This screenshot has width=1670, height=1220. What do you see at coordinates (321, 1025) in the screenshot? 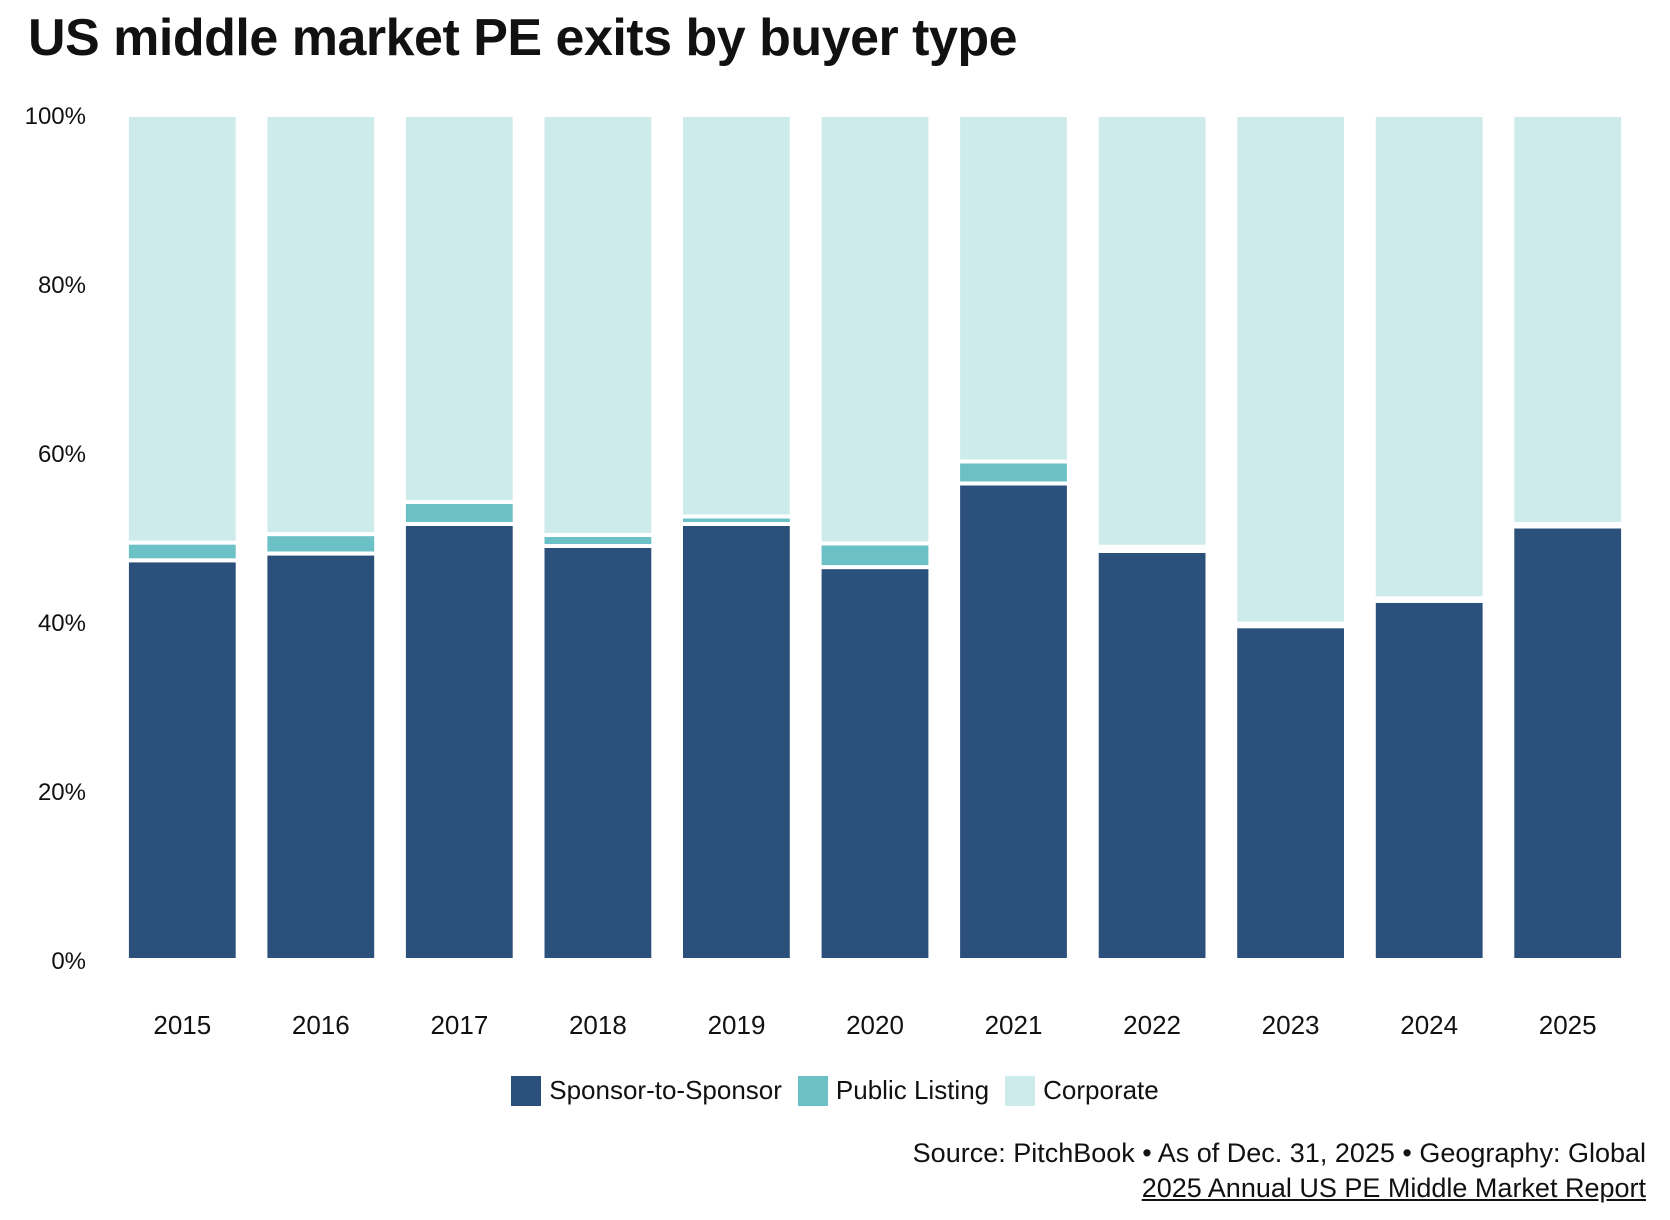
I see `x-tick-label: 2016` at bounding box center [321, 1025].